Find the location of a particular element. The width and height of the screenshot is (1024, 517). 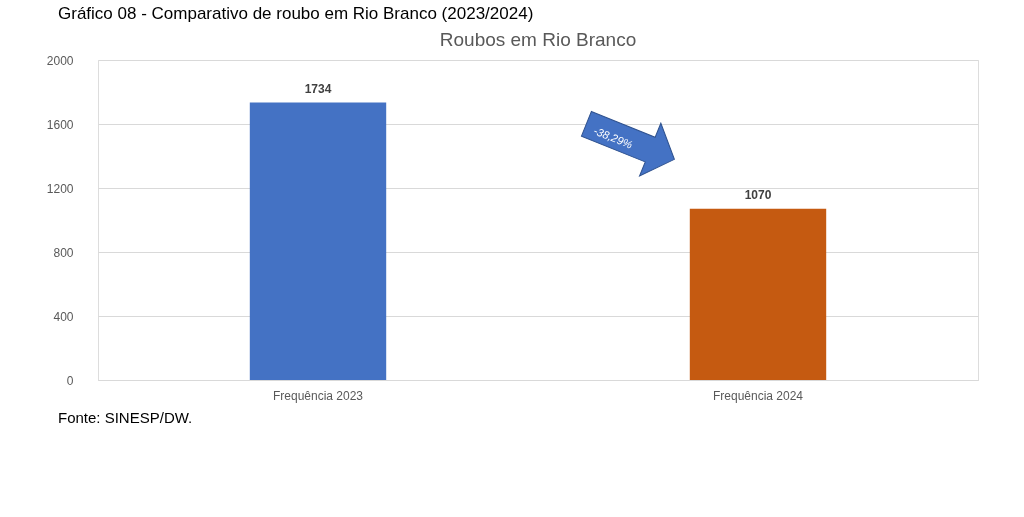

chart-subtitle: Roubos em Rio Branco is located at coordinates (538, 39).